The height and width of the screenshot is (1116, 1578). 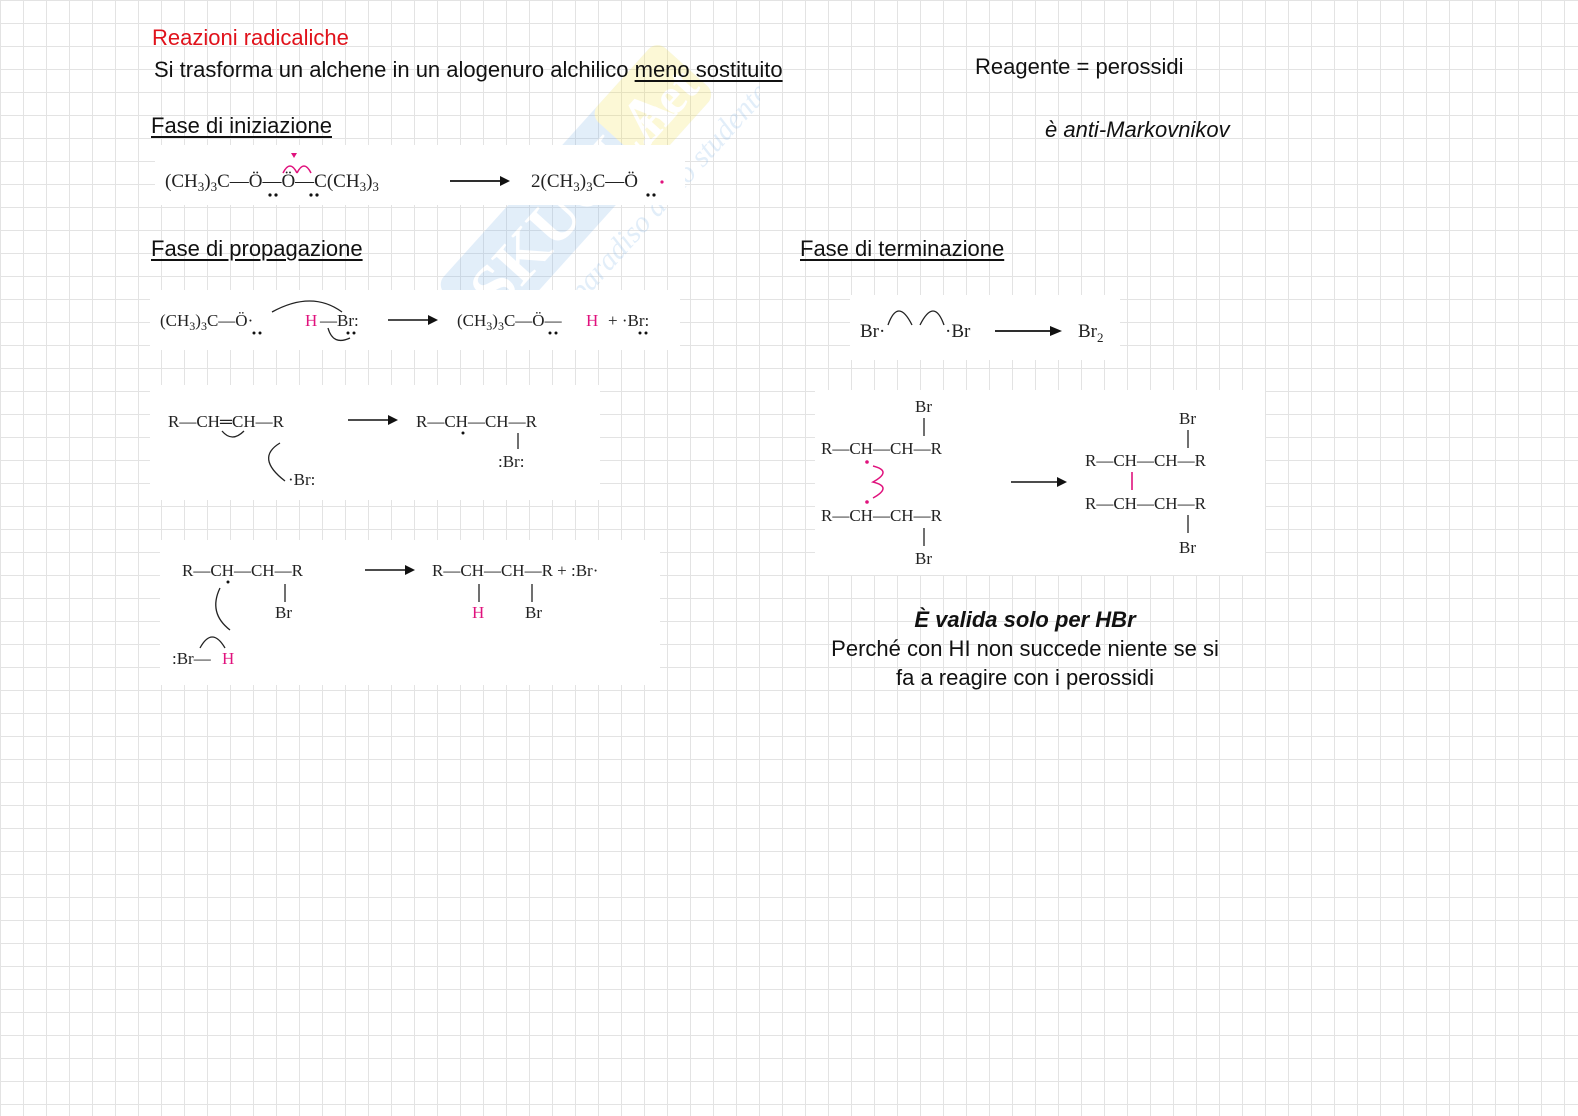 What do you see at coordinates (1079, 66) in the screenshot?
I see `reagent-text: Reagente = perossidi` at bounding box center [1079, 66].